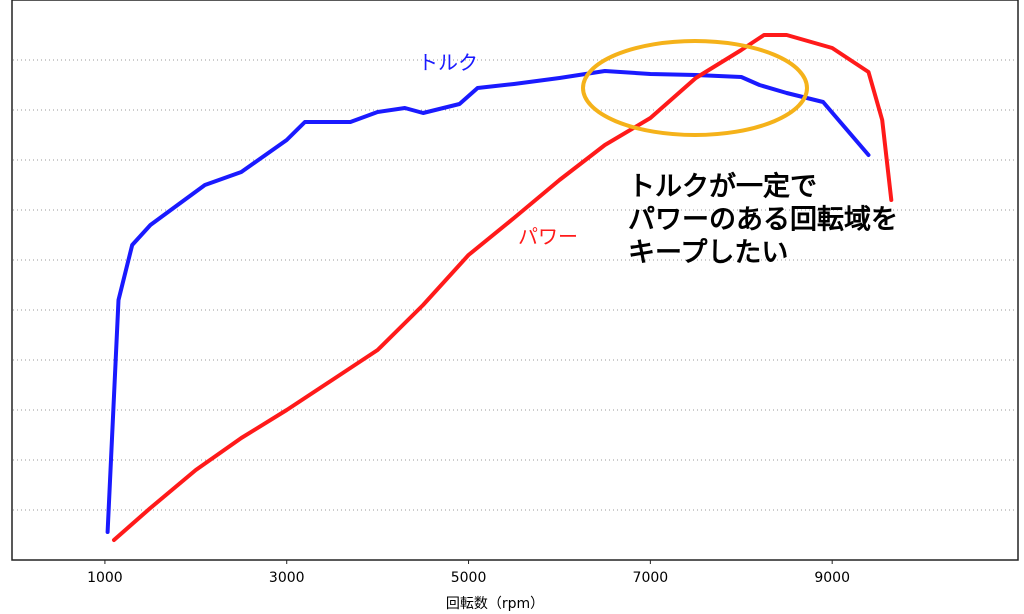 The image size is (1024, 614). What do you see at coordinates (287, 578) in the screenshot?
I see `x-tick-label: 3000` at bounding box center [287, 578].